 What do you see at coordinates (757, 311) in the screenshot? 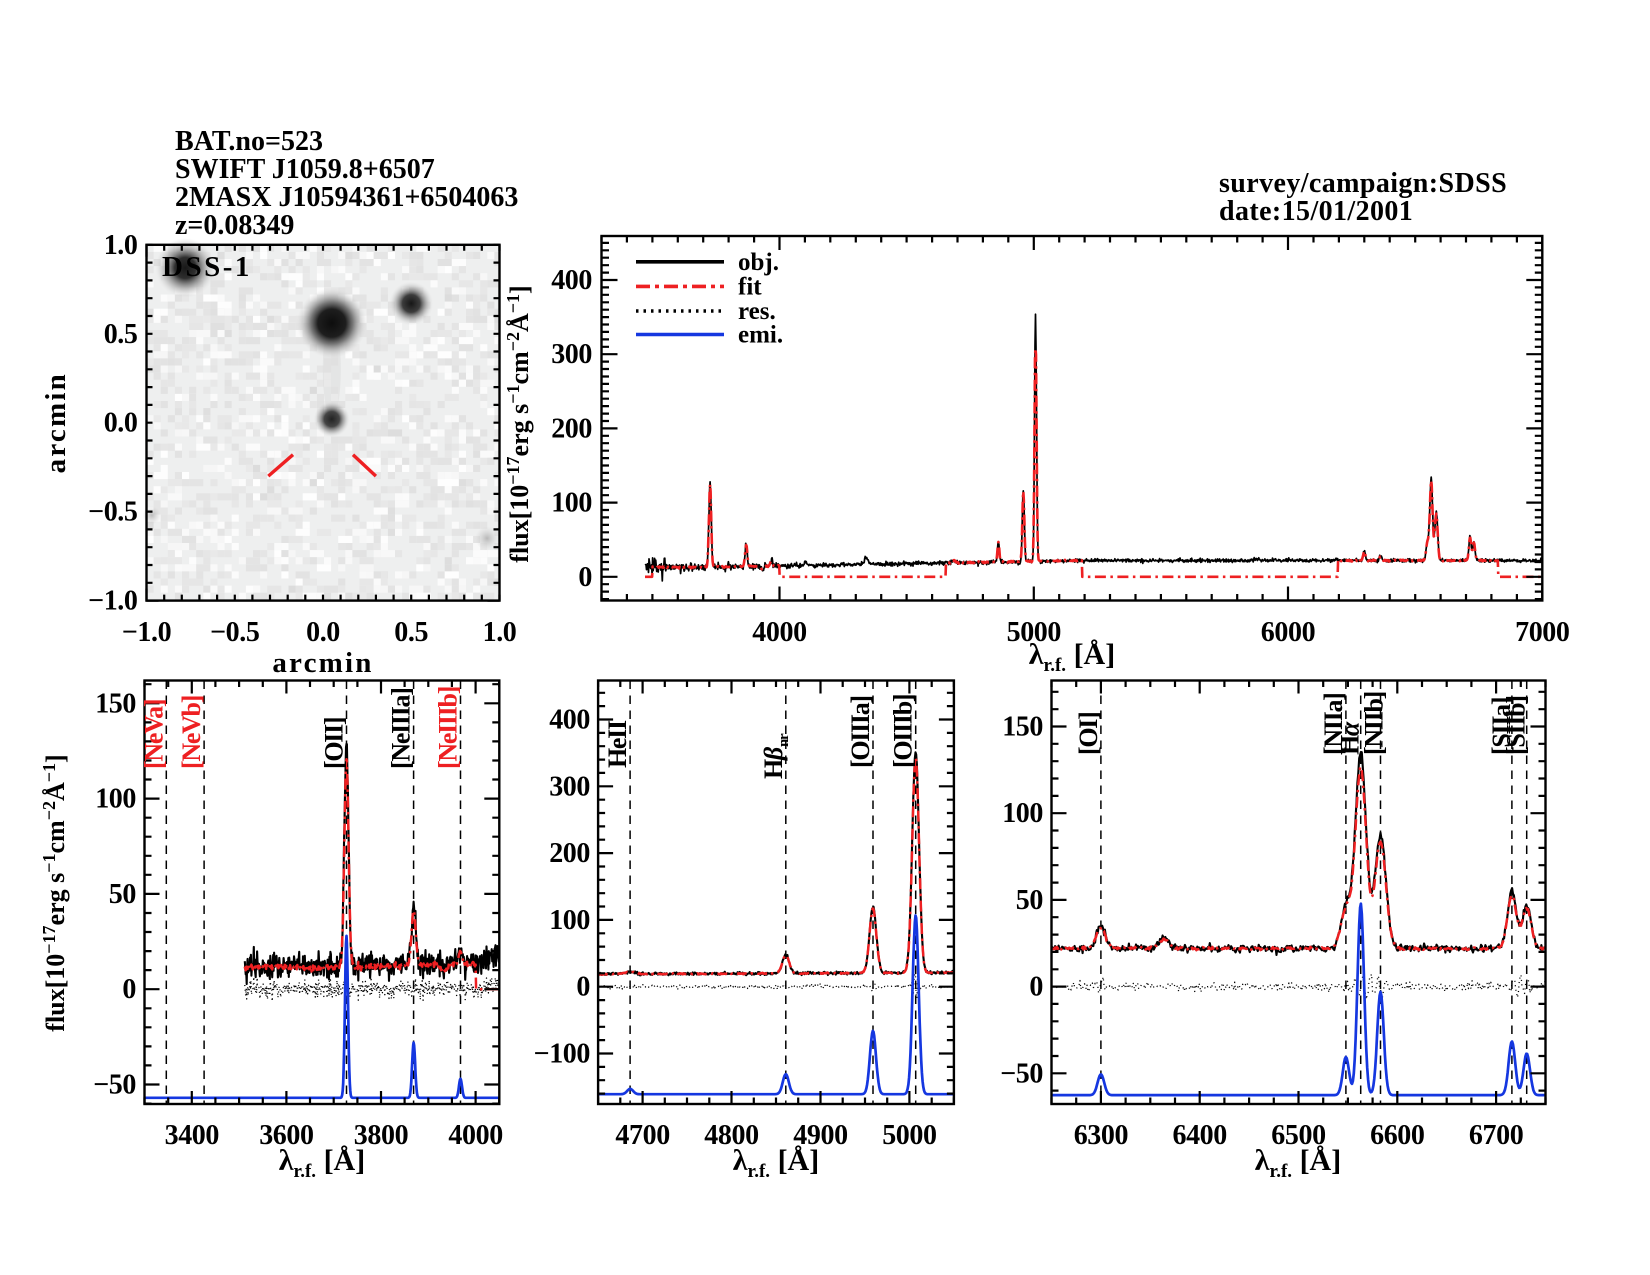
I see `svg-text: res.` at bounding box center [757, 311].